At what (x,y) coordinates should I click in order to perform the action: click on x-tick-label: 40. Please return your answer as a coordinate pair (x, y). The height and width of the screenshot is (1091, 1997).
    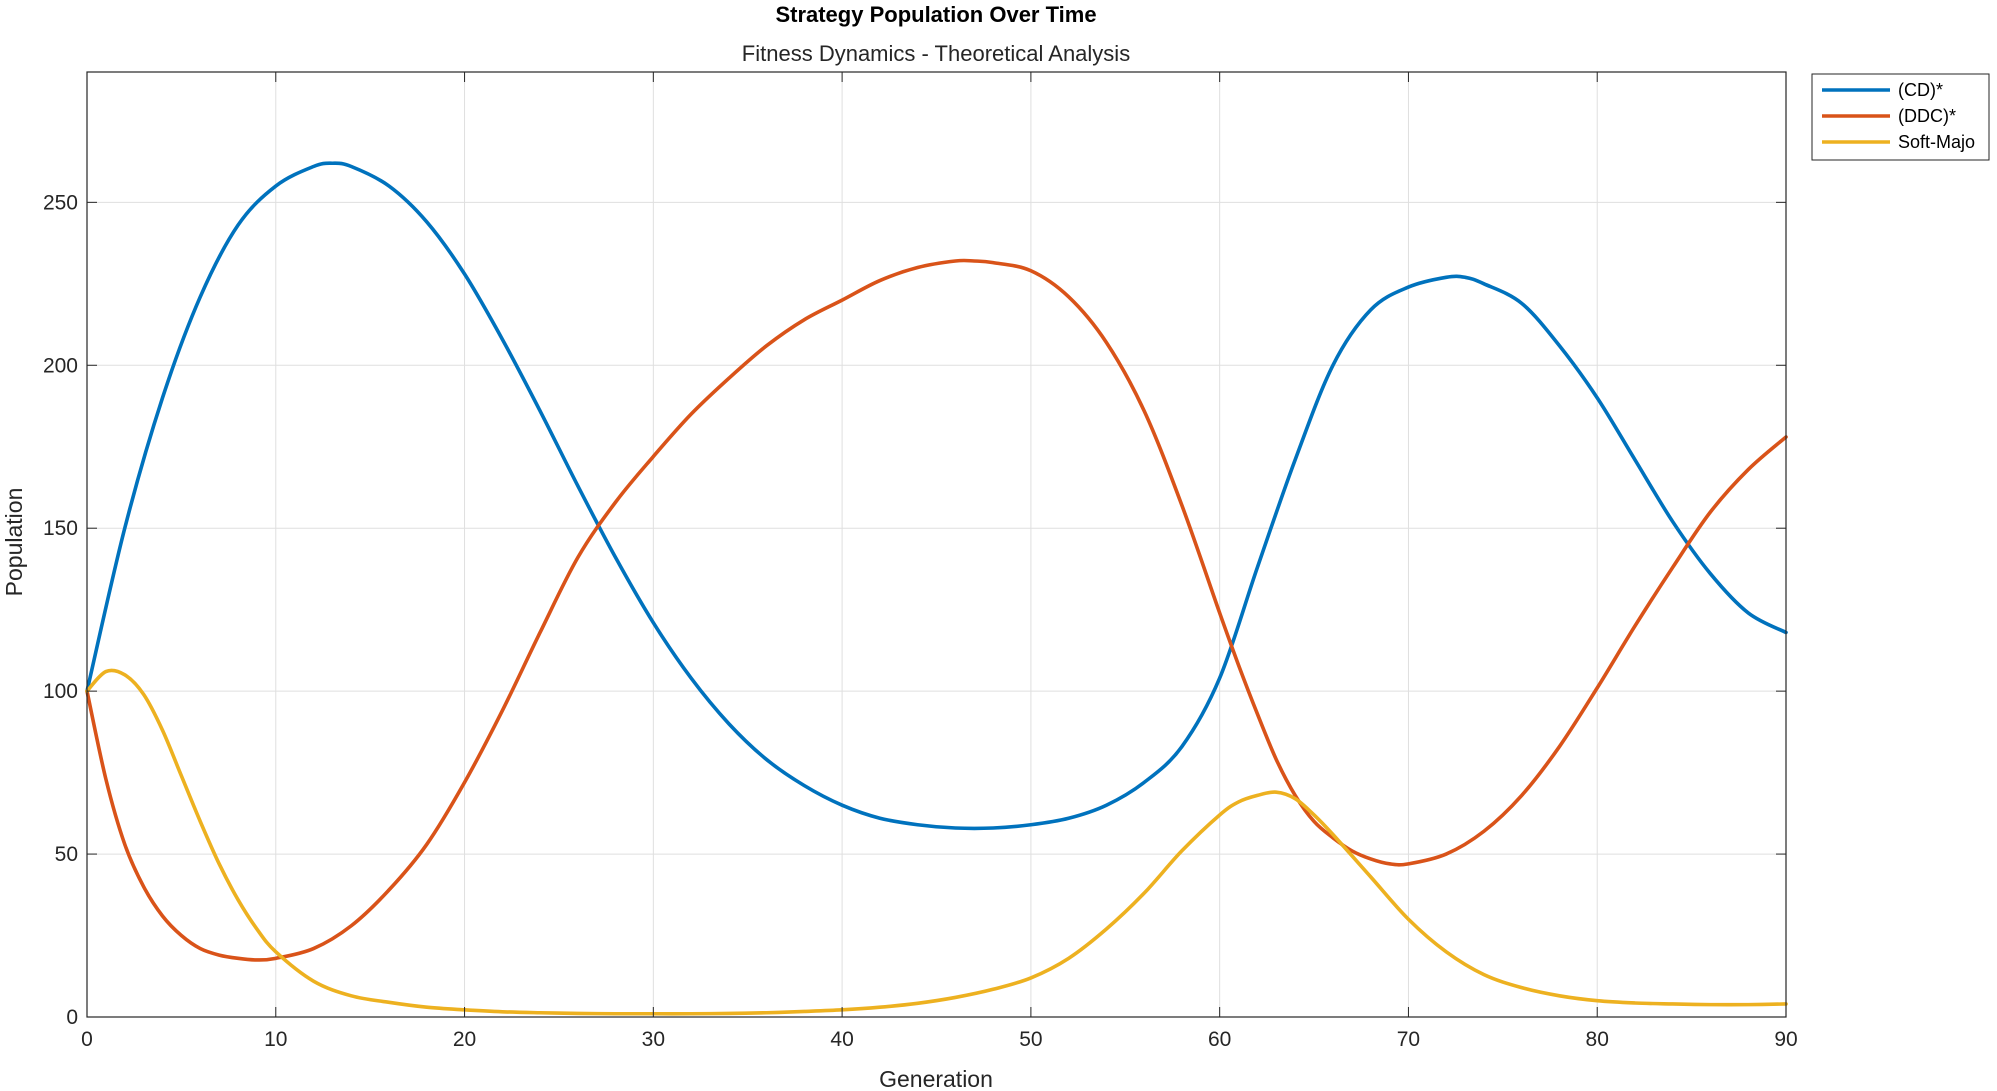
    Looking at the image, I should click on (841, 1039).